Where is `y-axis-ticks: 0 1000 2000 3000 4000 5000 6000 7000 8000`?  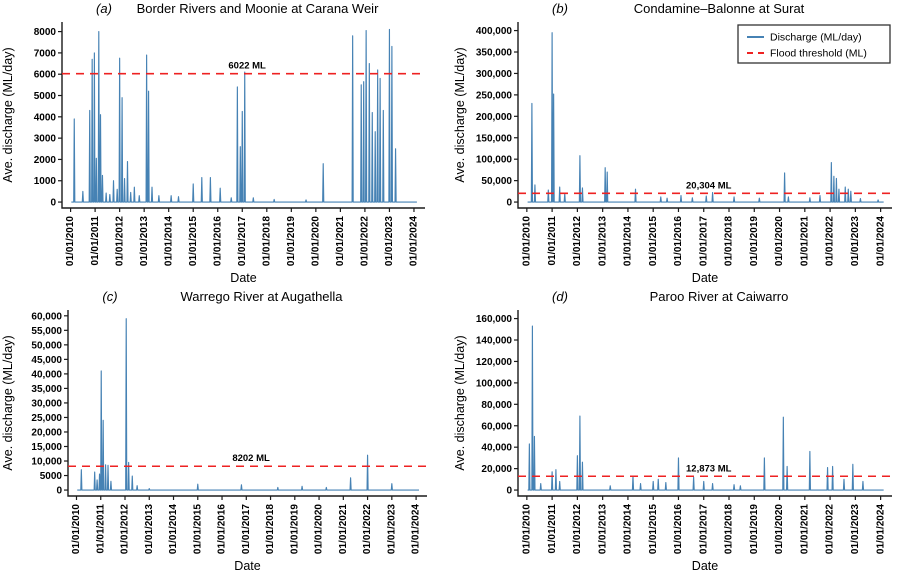
y-axis-ticks: 0 1000 2000 3000 4000 5000 6000 7000 8000 is located at coordinates (48, 118).